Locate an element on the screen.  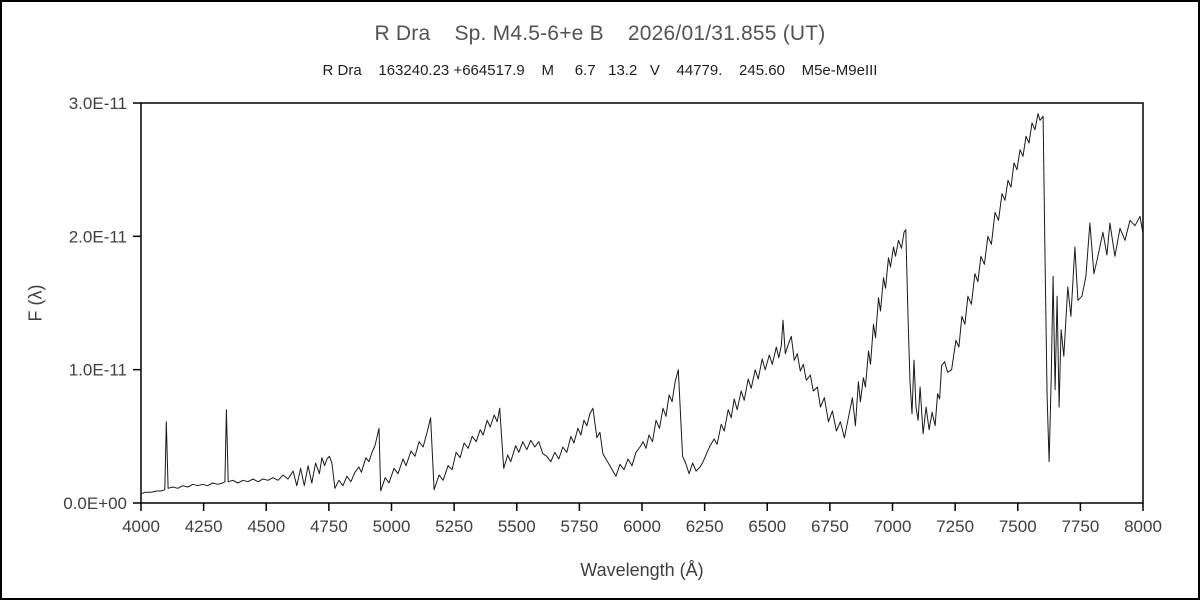
x-tick-label: 5000 is located at coordinates (392, 526).